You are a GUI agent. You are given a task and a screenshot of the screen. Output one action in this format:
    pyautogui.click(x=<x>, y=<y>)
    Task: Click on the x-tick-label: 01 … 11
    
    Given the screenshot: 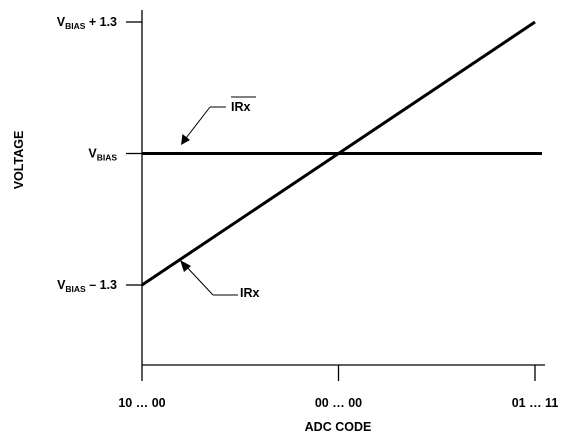 What is the action you would take?
    pyautogui.click(x=535, y=403)
    